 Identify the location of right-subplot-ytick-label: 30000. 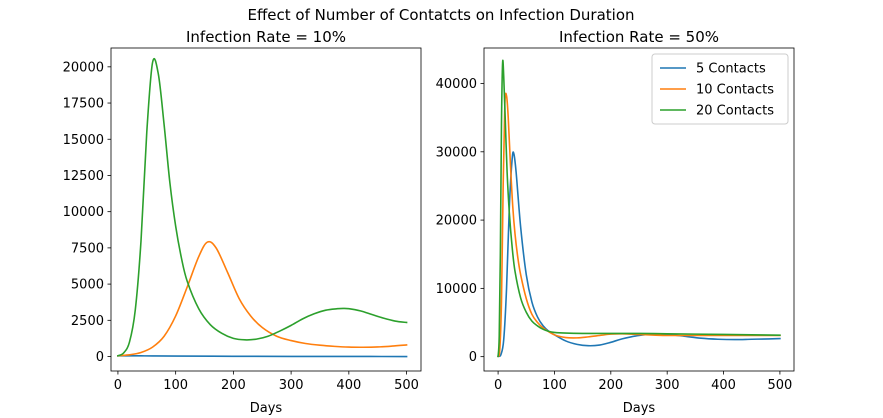
(456, 152).